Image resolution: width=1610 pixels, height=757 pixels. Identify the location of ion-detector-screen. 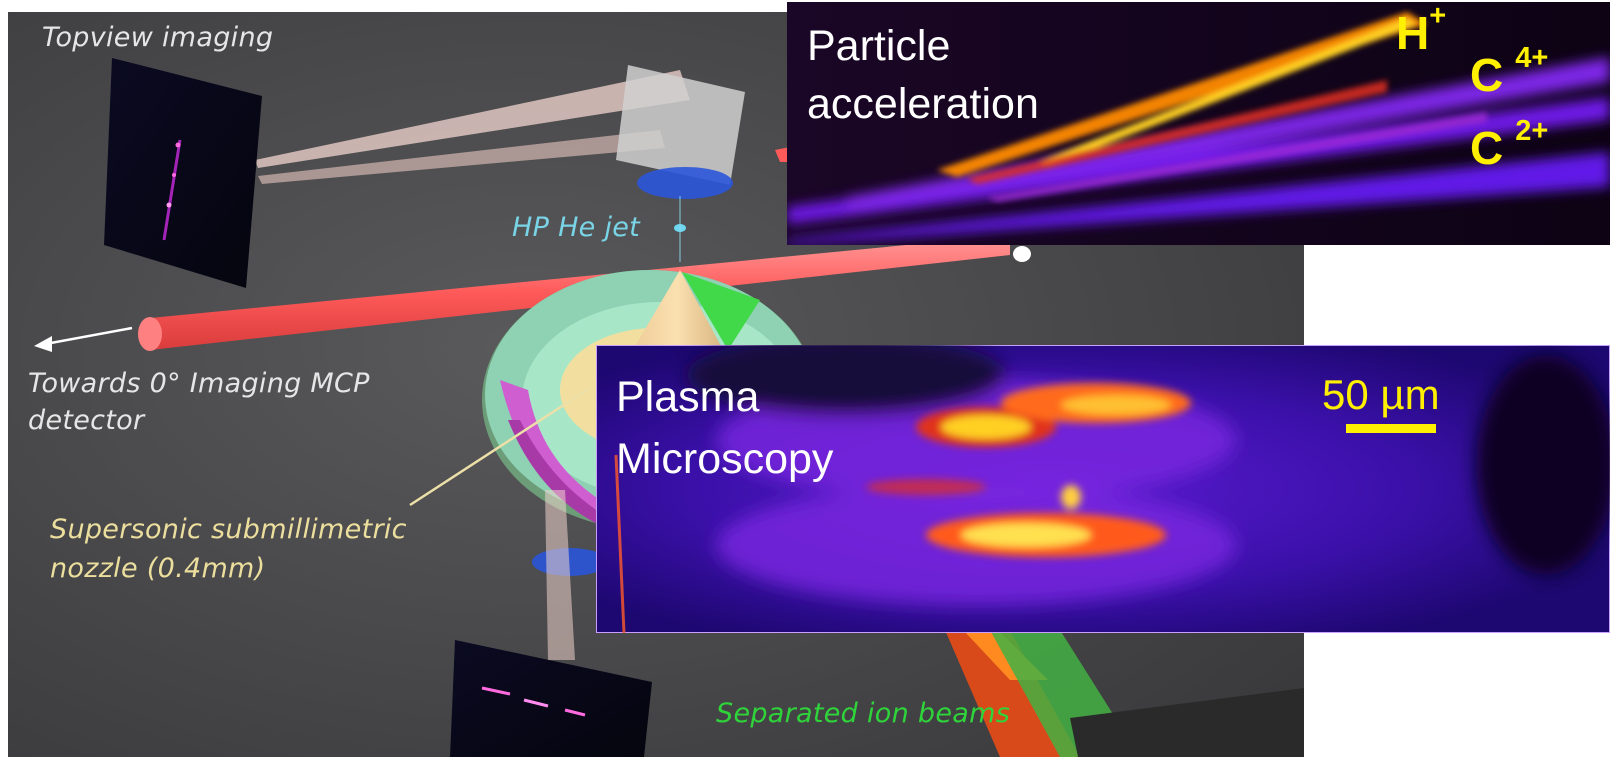
(1187, 722).